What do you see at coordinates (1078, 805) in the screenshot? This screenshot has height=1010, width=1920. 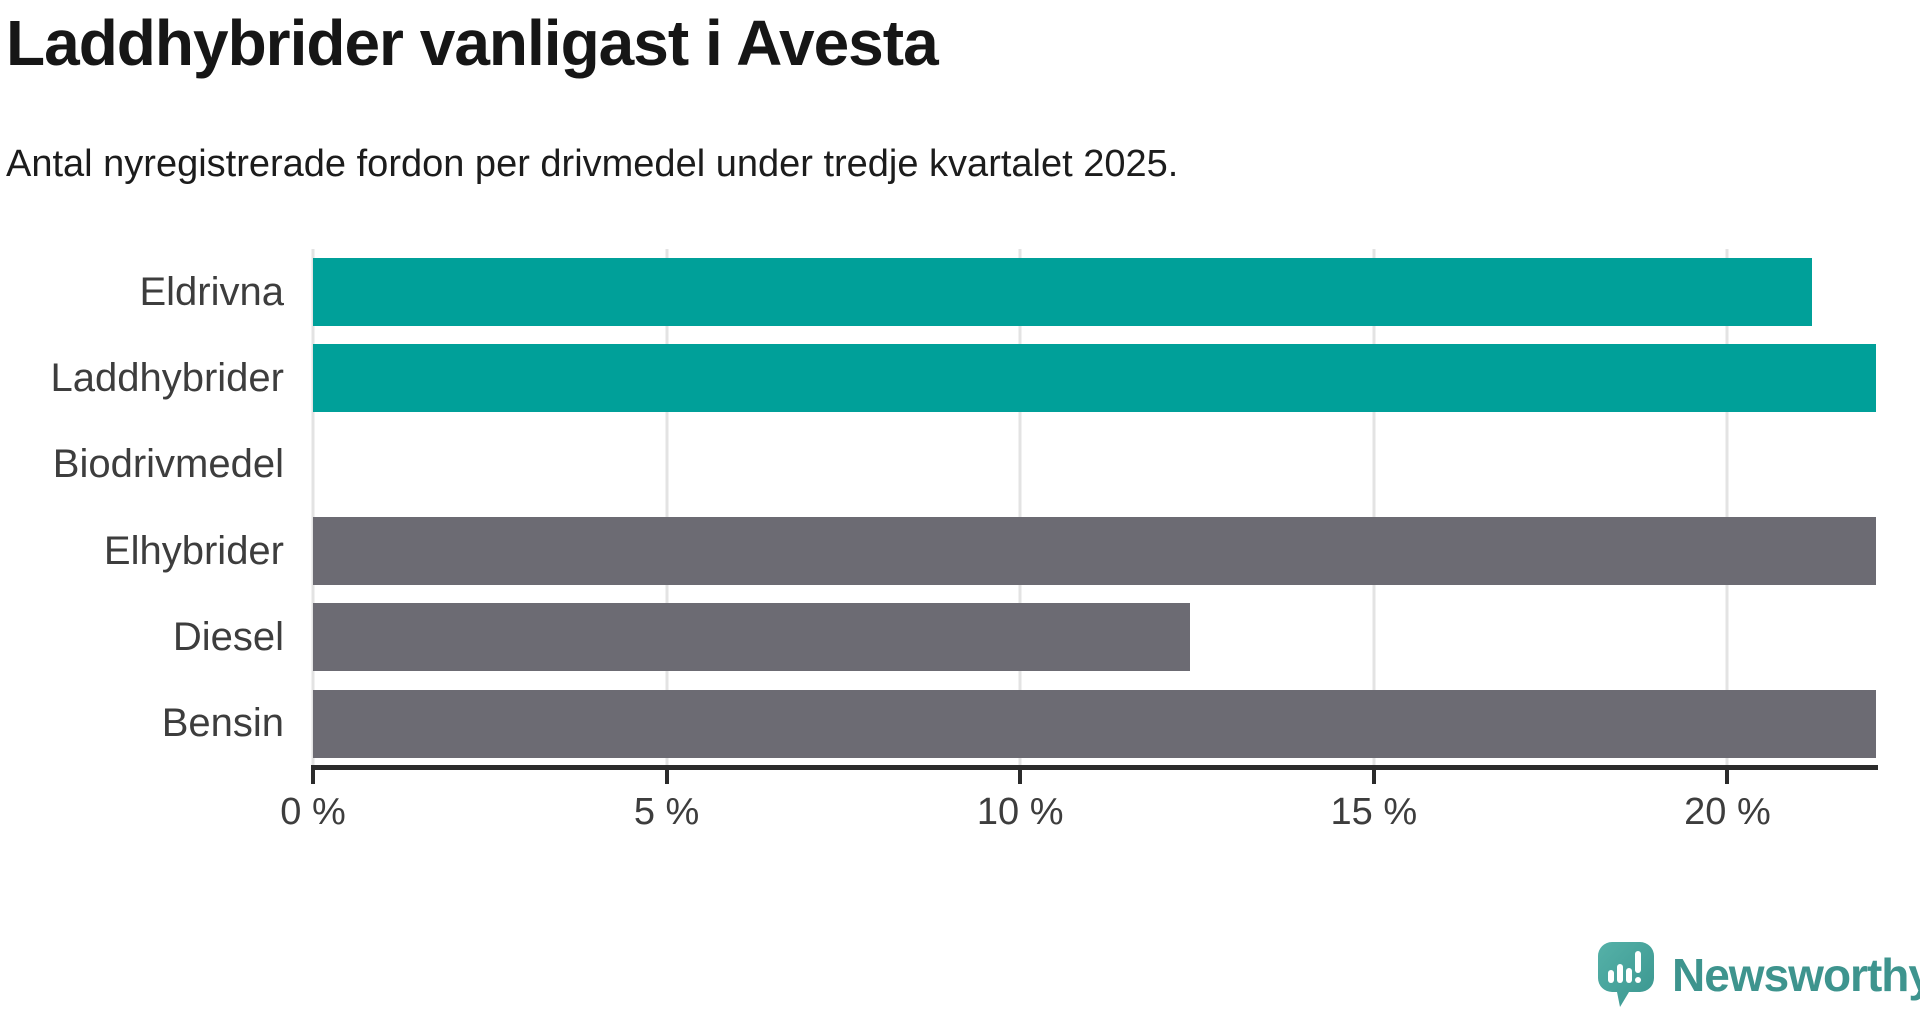 I see `x-axis: 0 % 5 % 10 % 15 % 20 %` at bounding box center [1078, 805].